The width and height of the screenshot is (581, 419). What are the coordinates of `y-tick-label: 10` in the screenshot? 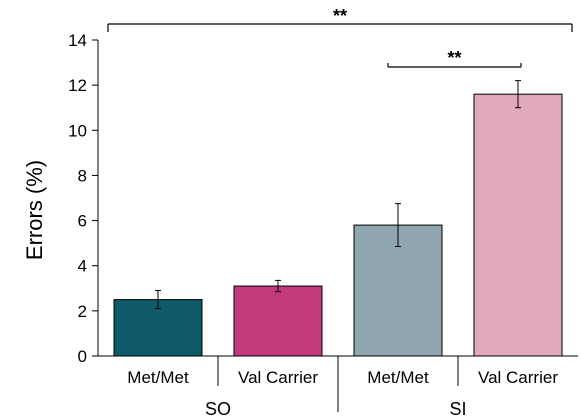 It's located at (77, 130).